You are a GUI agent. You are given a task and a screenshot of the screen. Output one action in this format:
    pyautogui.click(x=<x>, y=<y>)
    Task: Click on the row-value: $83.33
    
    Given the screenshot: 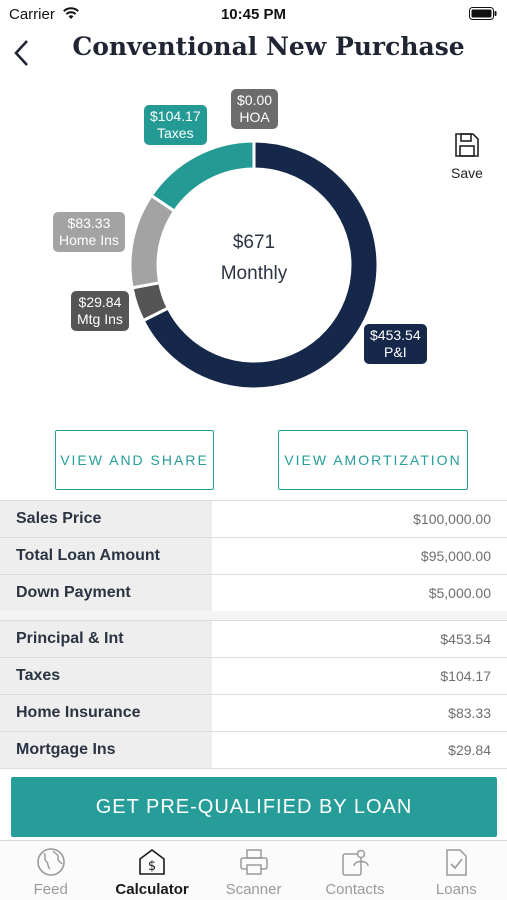 What is the action you would take?
    pyautogui.click(x=469, y=713)
    